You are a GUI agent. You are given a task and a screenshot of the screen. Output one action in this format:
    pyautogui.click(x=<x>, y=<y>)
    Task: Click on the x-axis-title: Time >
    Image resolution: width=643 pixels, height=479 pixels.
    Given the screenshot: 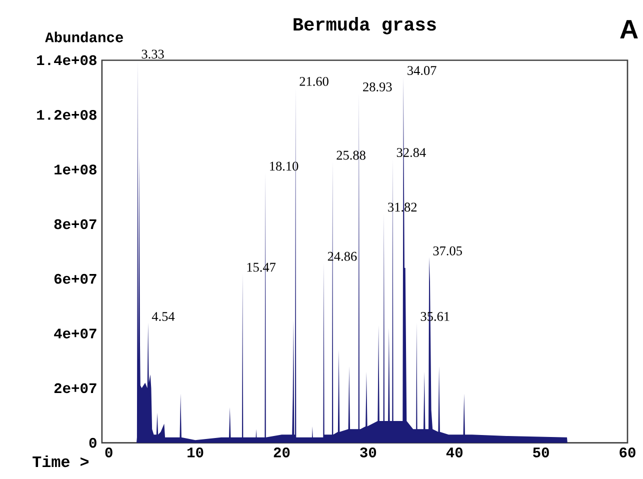 What is the action you would take?
    pyautogui.click(x=60, y=462)
    